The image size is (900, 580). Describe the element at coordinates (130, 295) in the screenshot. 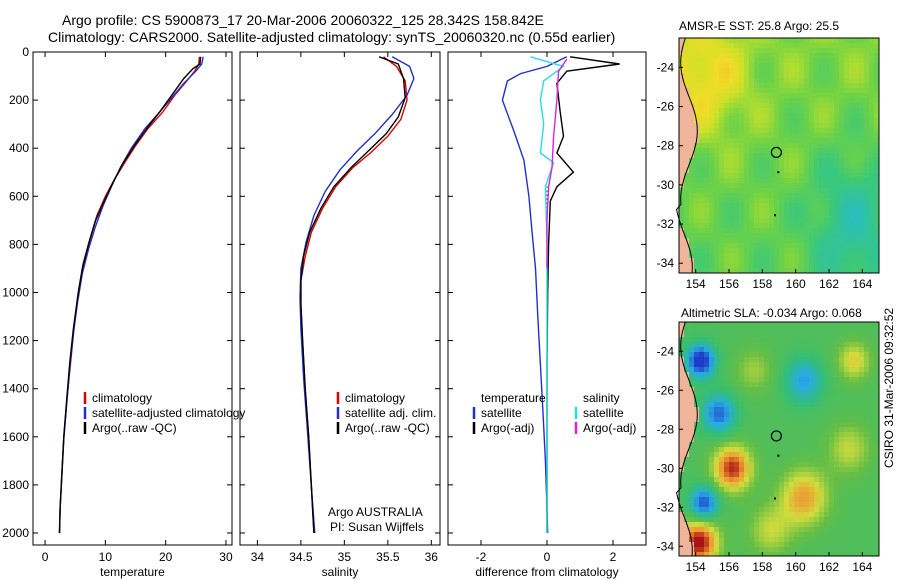

I see `temperature-series-argo-raw-qc-` at that location.